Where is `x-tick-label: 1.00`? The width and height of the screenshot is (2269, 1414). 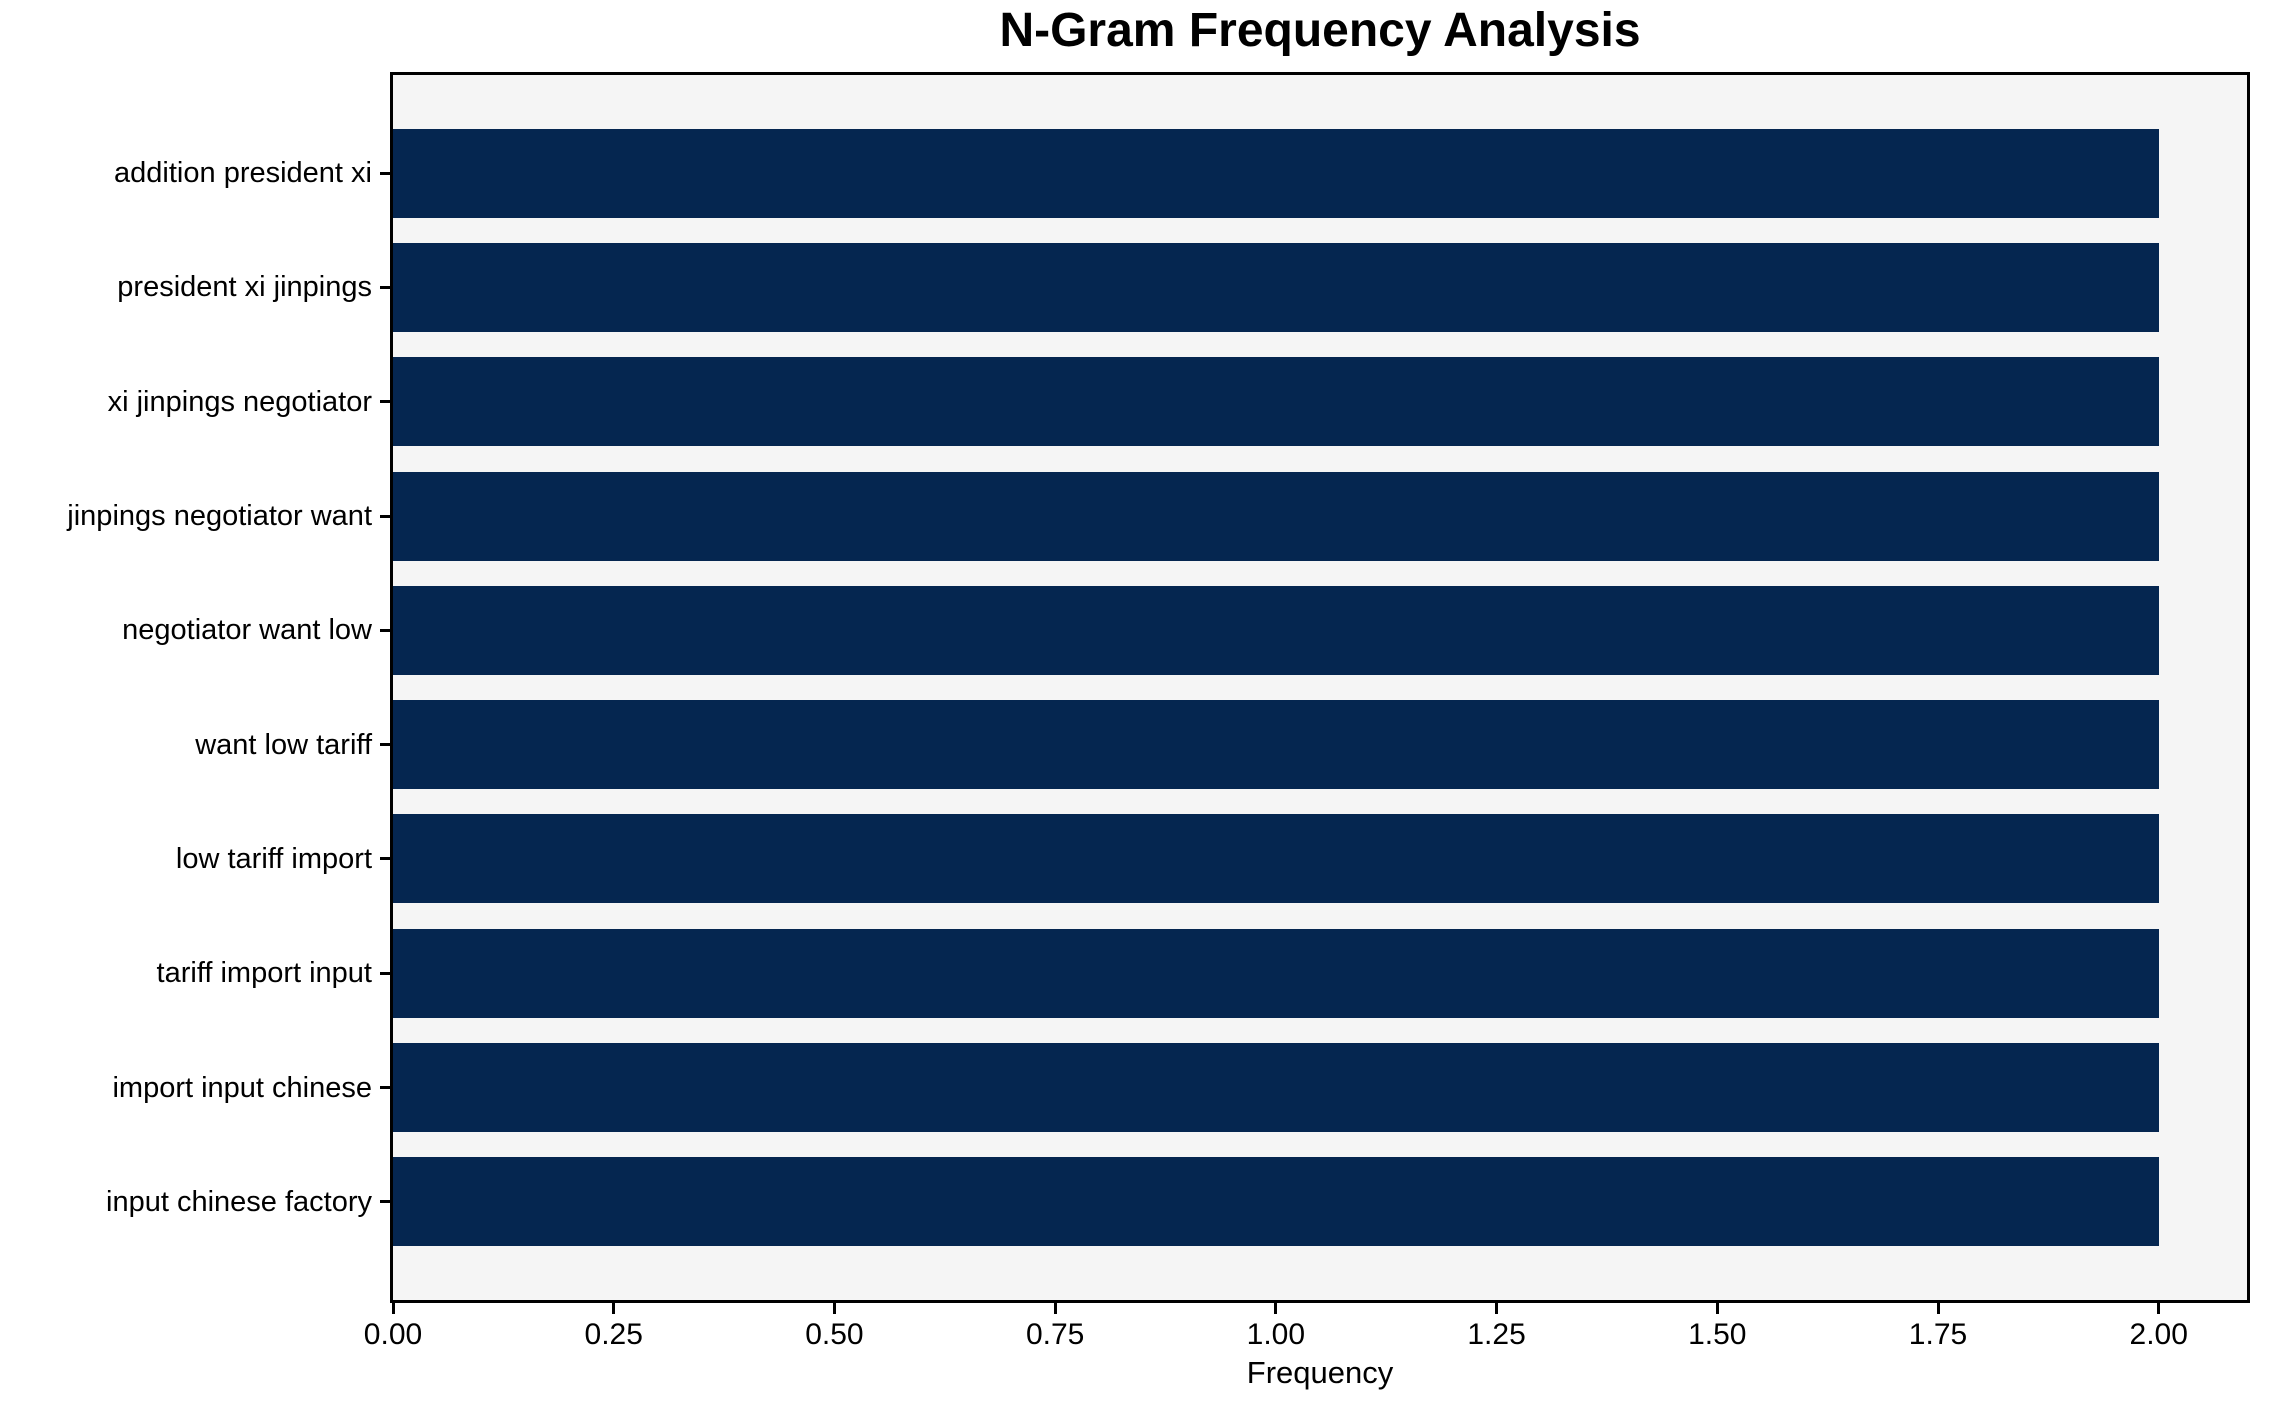 x-tick-label: 1.00 is located at coordinates (1276, 1334).